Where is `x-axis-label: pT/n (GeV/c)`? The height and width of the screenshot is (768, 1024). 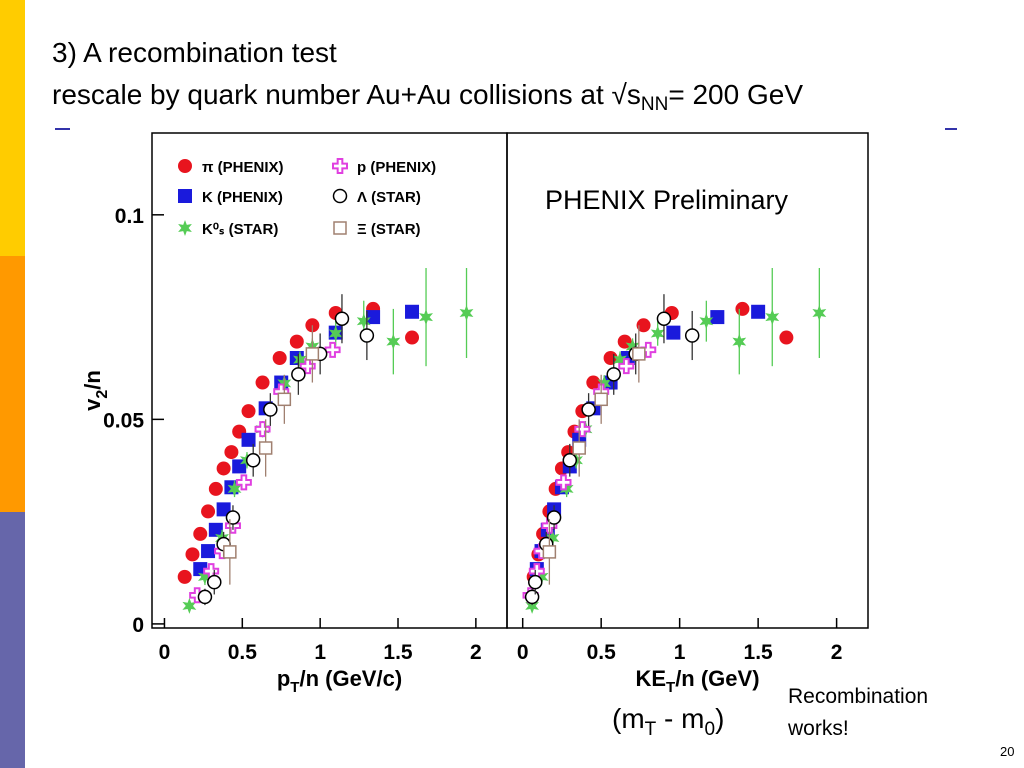
x-axis-label: pT/n (GeV/c) is located at coordinates (339, 681).